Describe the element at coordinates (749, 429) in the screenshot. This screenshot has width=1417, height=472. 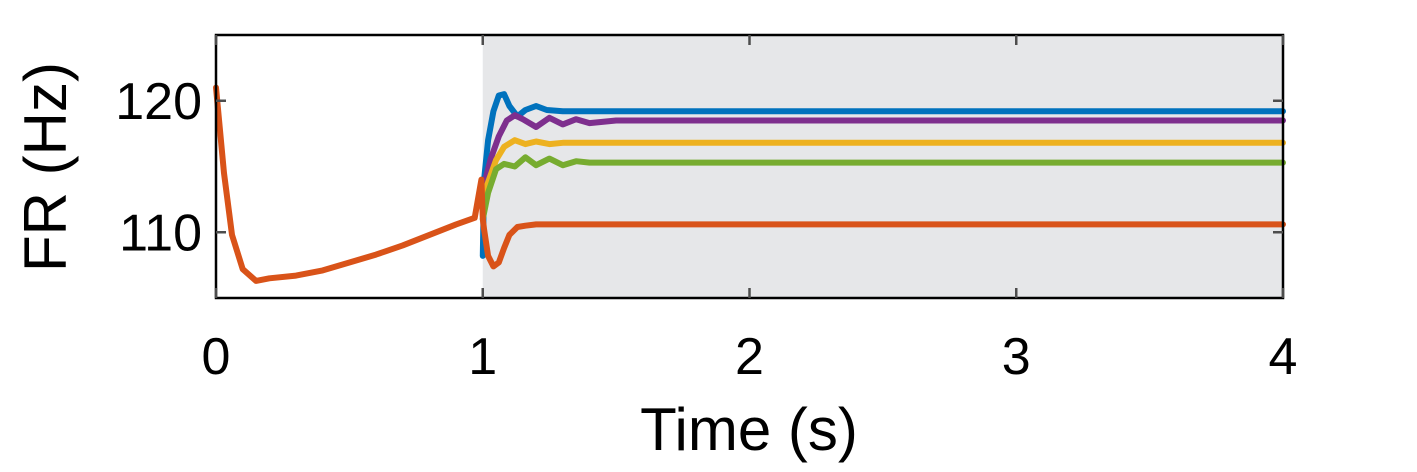
I see `x-axis-label: Time (s)` at that location.